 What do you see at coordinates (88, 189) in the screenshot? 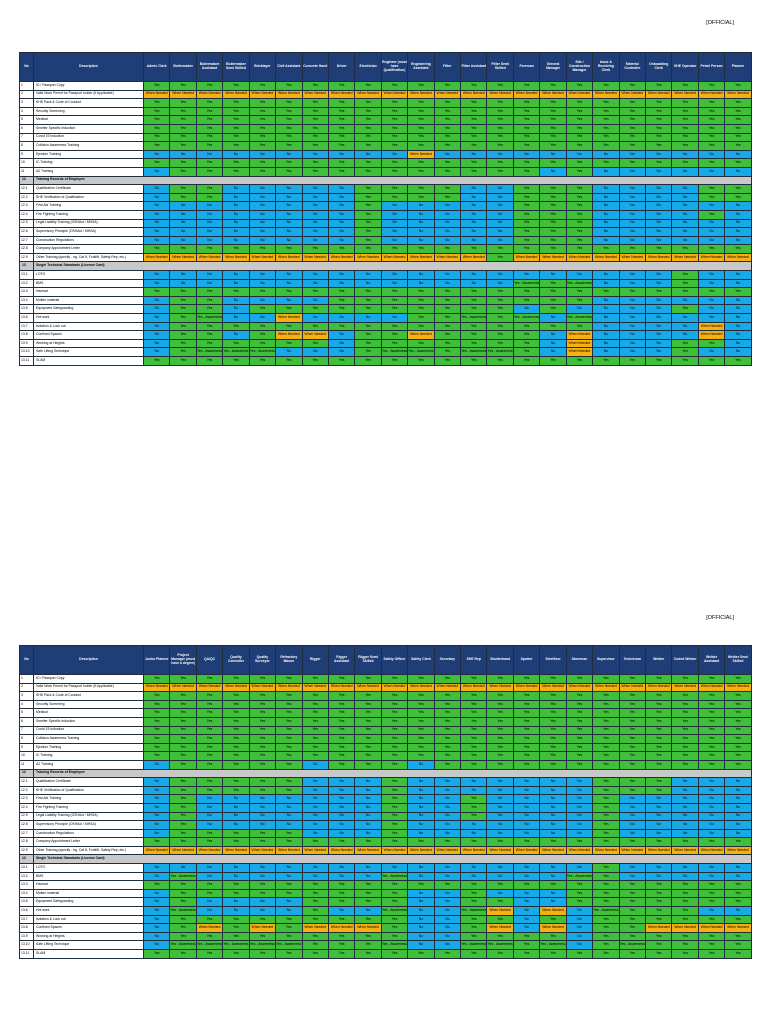
I see `row-description: Qualification Certificate` at bounding box center [88, 189].